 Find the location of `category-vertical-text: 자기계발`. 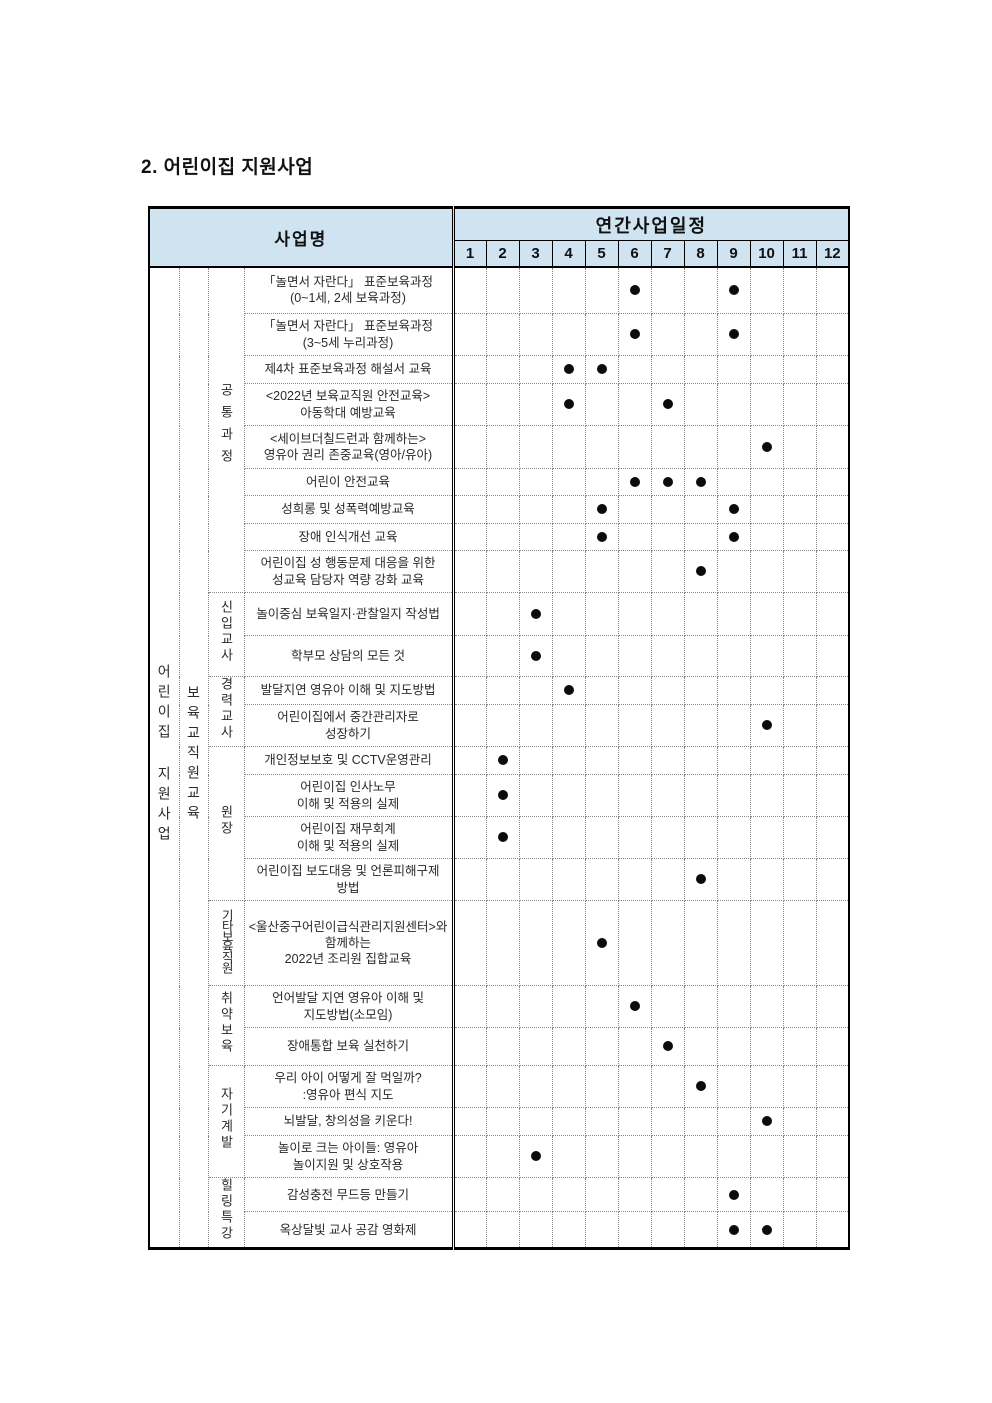

category-vertical-text: 자기계발 is located at coordinates (226, 1119).